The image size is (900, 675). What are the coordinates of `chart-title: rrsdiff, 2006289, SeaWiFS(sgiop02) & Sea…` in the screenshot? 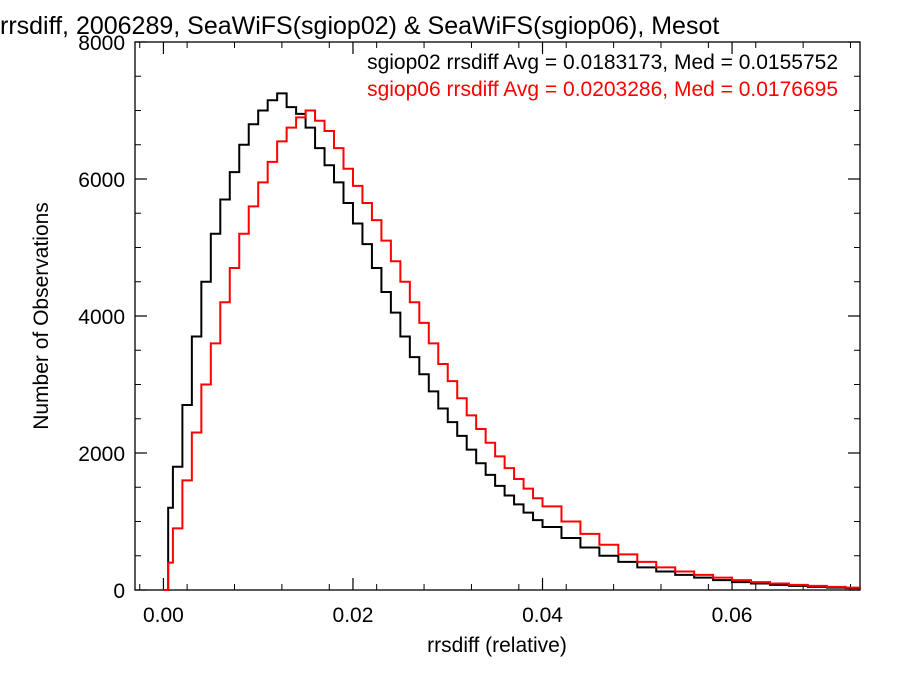 It's located at (359, 26).